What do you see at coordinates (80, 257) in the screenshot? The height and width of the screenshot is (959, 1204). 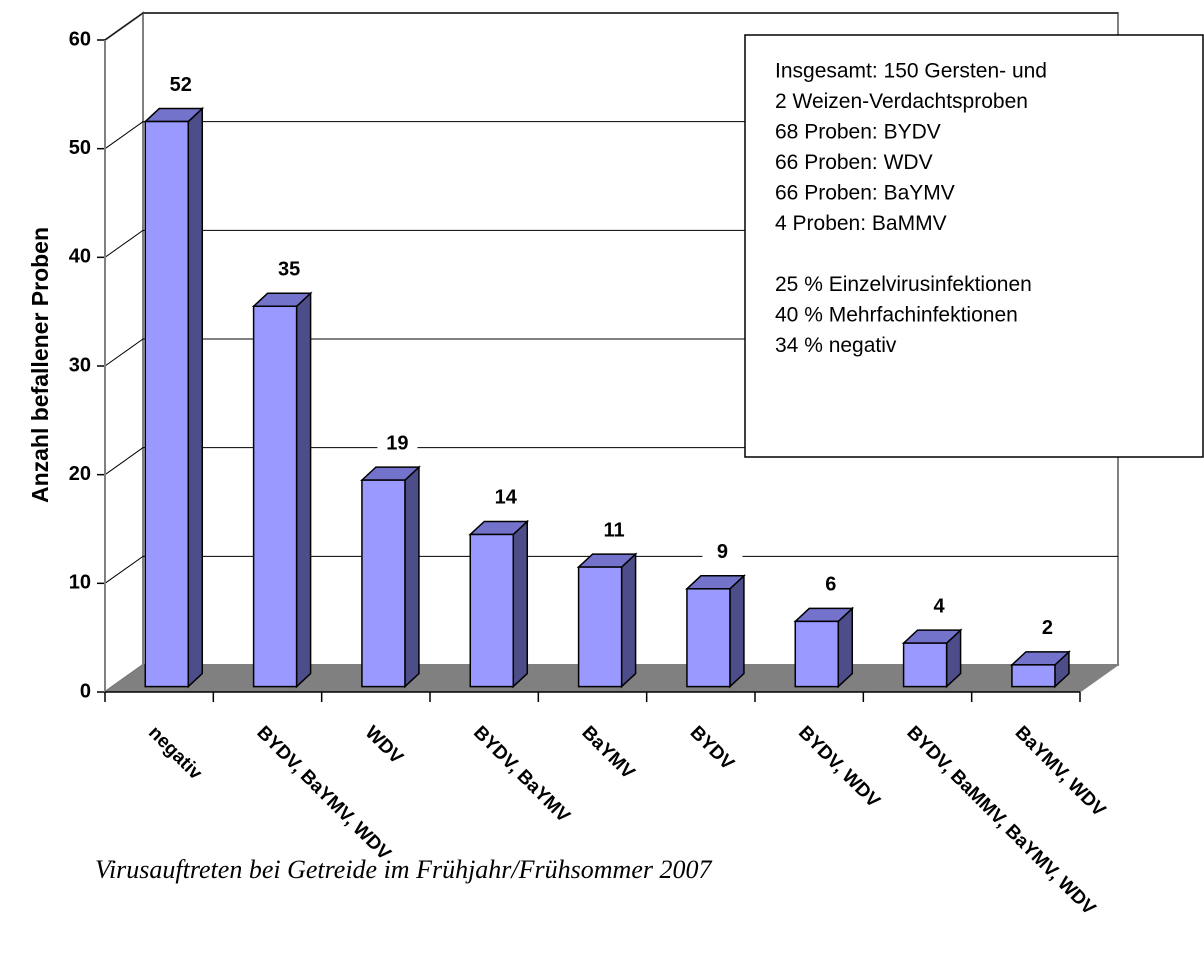 I see `y-tick-label: 40` at bounding box center [80, 257].